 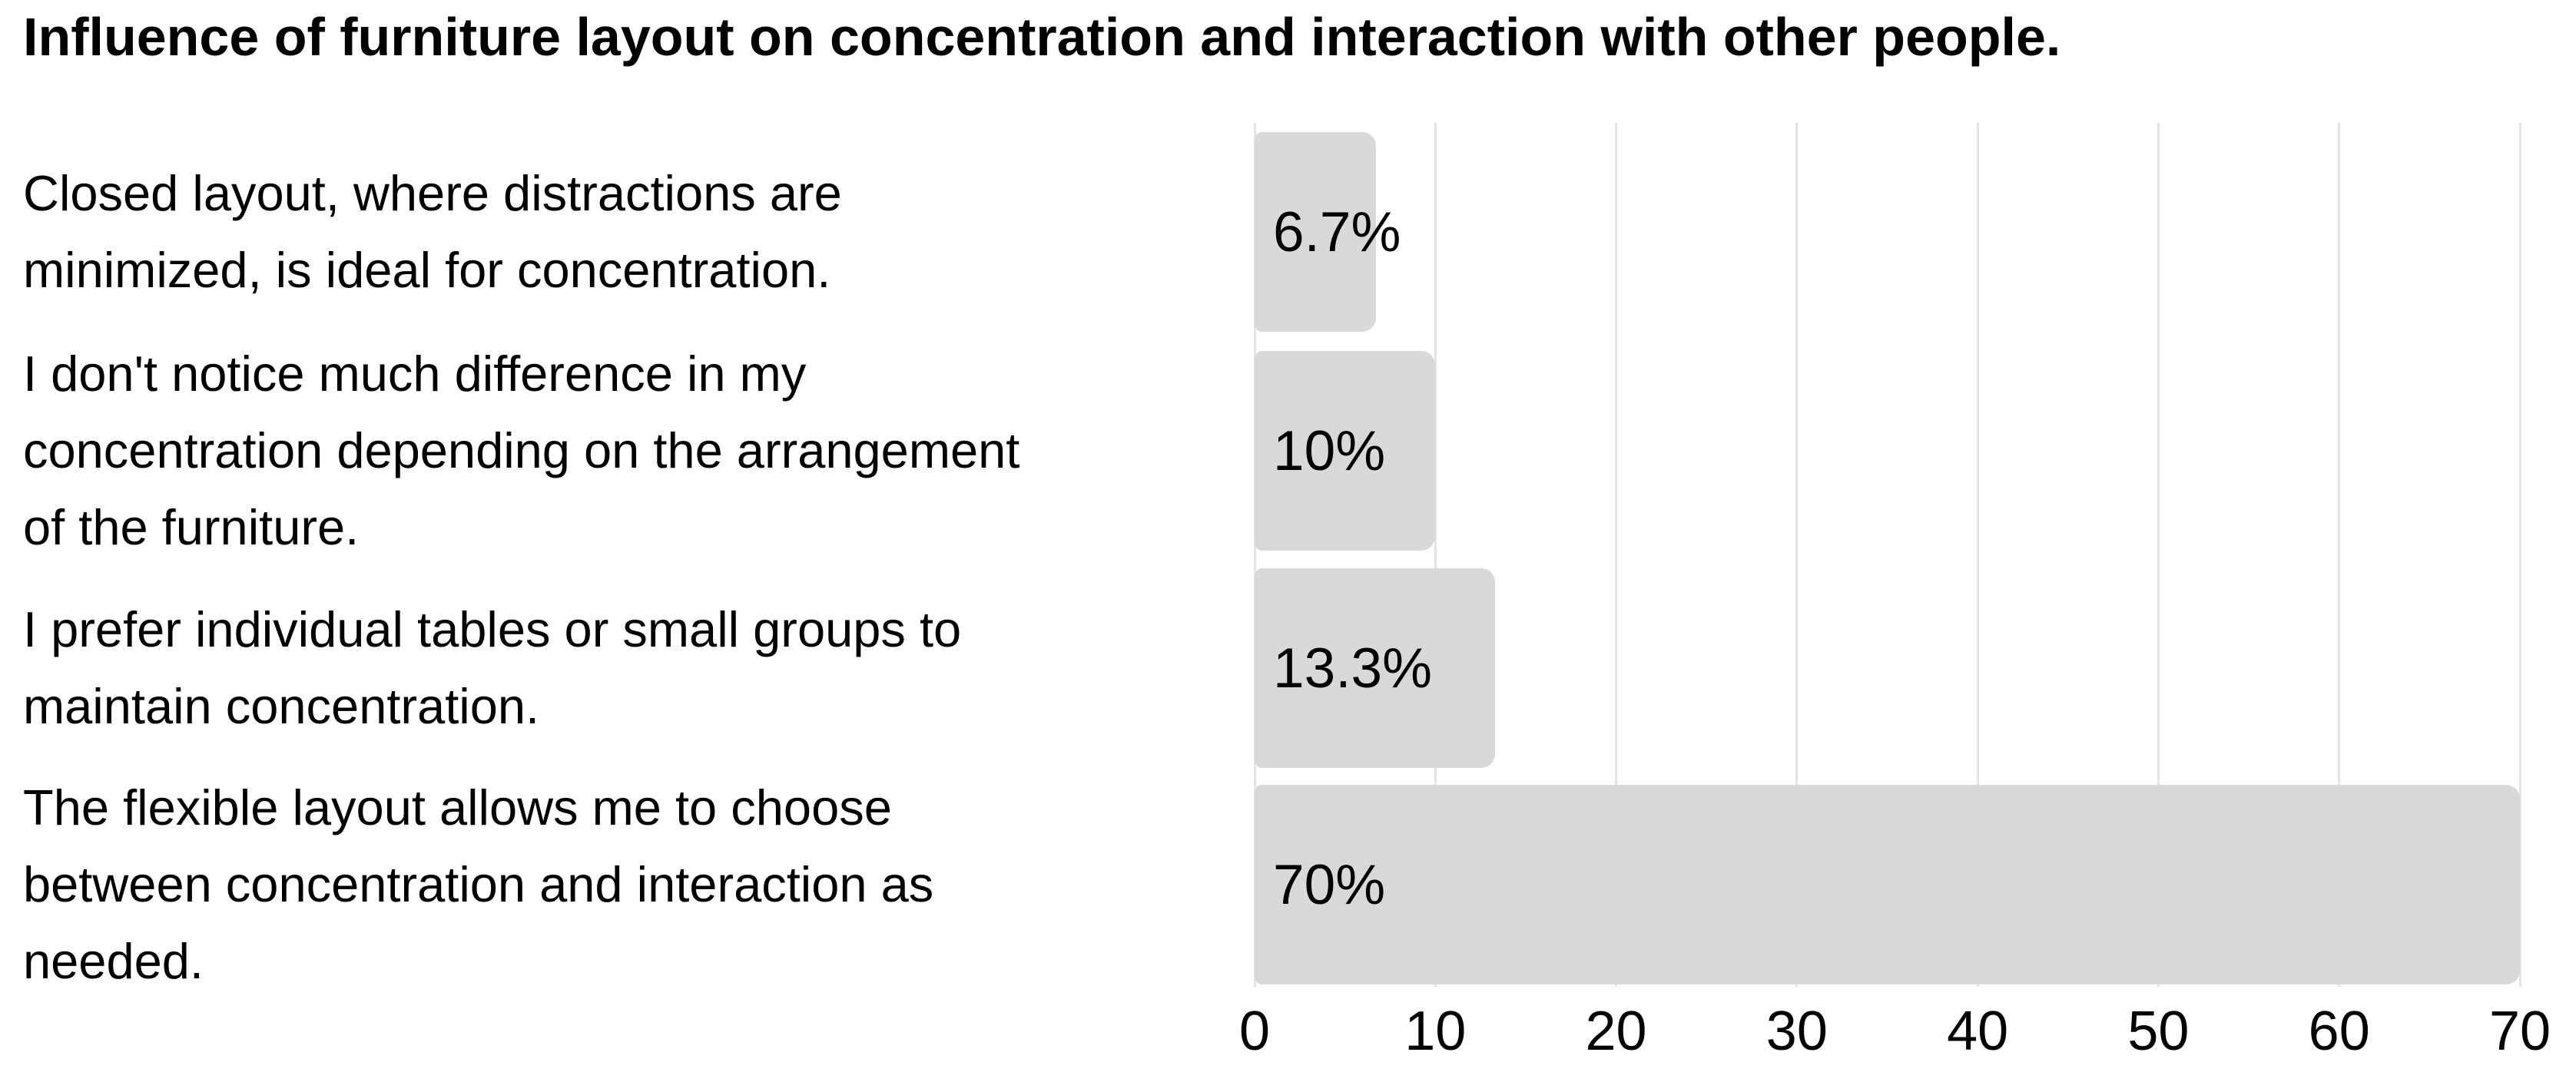 I want to click on category-label-line: Closed layout, where distractions are, so click(x=432, y=192).